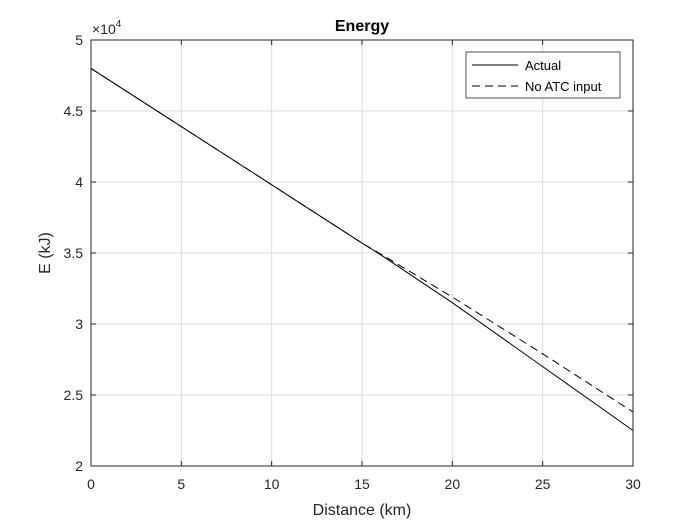  I want to click on y-multiplier-base: ×10, so click(104, 29).